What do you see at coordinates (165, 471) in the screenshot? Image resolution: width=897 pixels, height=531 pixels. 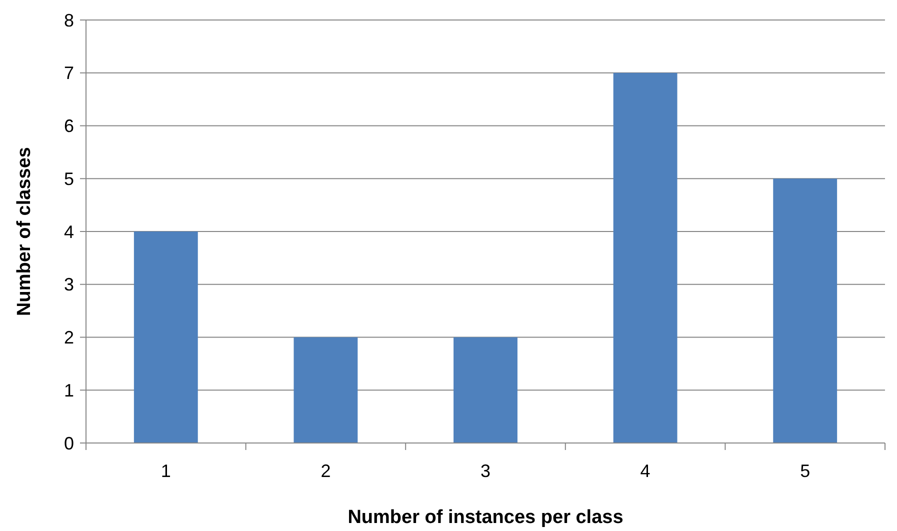 I see `x-tick-label: 1` at bounding box center [165, 471].